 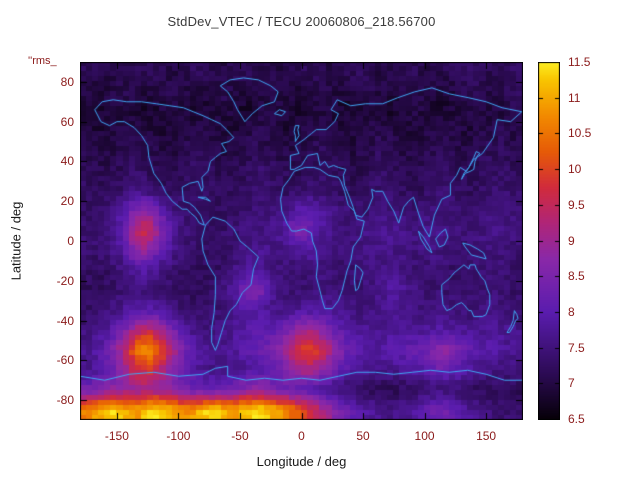 What do you see at coordinates (116, 436) in the screenshot?
I see `x-tick-label: -150` at bounding box center [116, 436].